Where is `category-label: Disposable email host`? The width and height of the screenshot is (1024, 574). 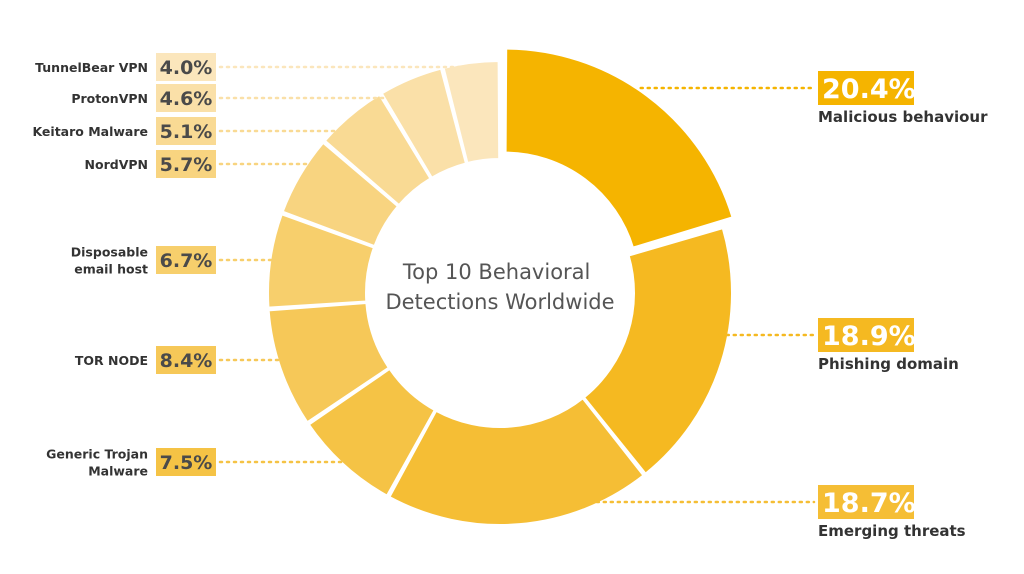
category-label: Disposable email host is located at coordinates (109, 261).